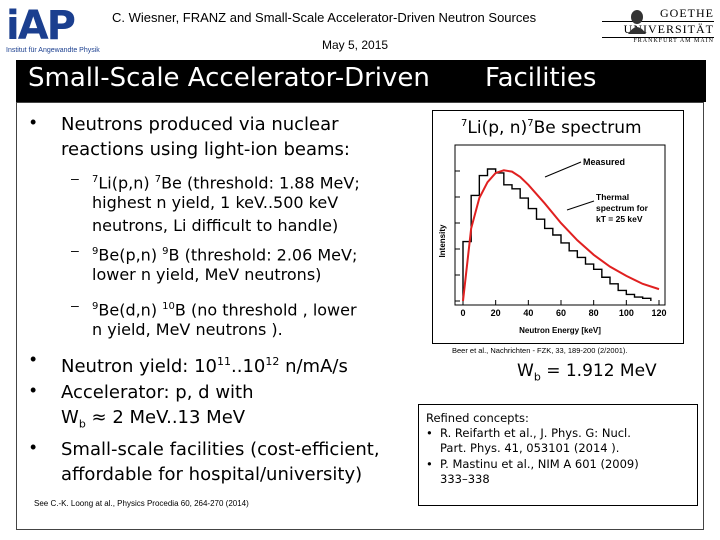  What do you see at coordinates (200, 124) in the screenshot?
I see `bullet-1-line-1: Neutrons produced via nuclear` at bounding box center [200, 124].